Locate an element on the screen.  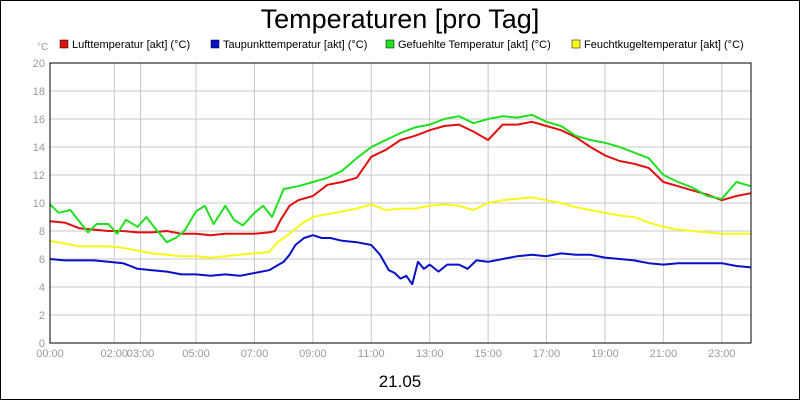
x-tick-label: 03:00 is located at coordinates (141, 354).